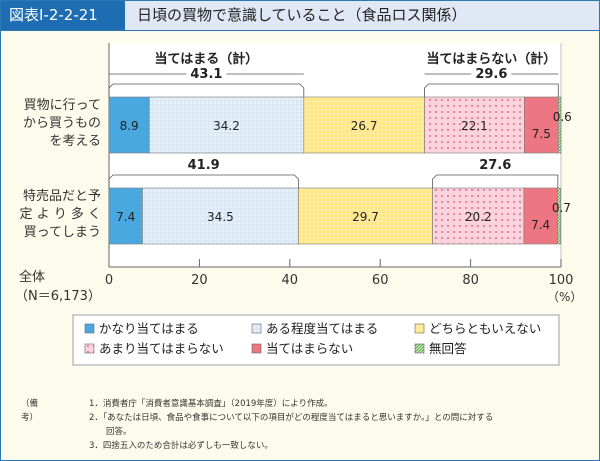 The width and height of the screenshot is (600, 461). I want to click on x-tick-label: 40, so click(290, 280).